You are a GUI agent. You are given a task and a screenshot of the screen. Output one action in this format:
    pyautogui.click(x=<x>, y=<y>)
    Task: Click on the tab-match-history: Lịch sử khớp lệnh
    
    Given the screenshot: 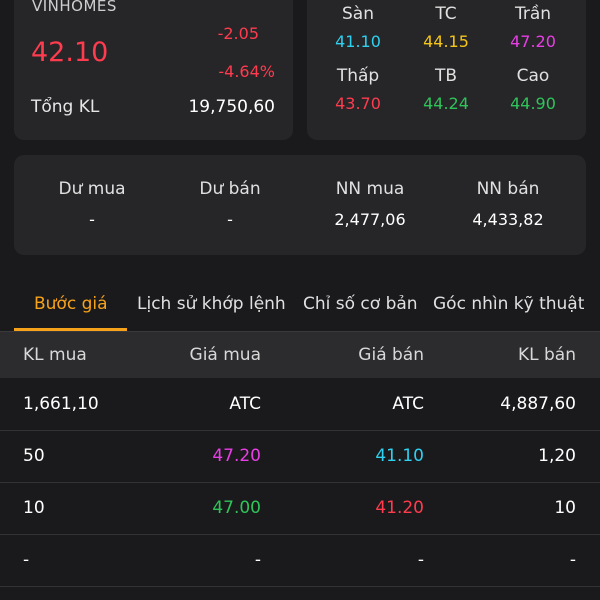 What is the action you would take?
    pyautogui.click(x=211, y=304)
    